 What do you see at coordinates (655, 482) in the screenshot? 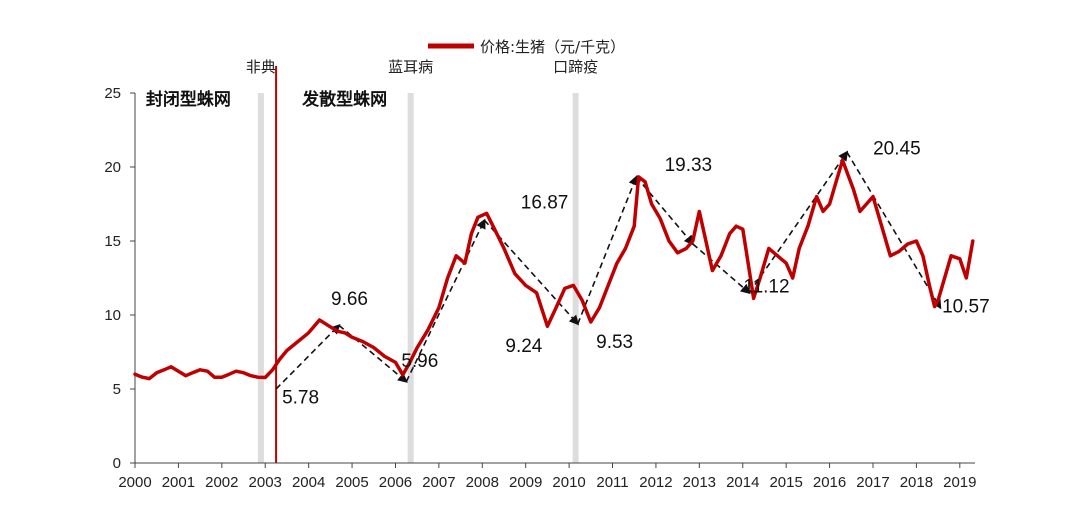
I see `x-tick-label: 2012` at bounding box center [655, 482].